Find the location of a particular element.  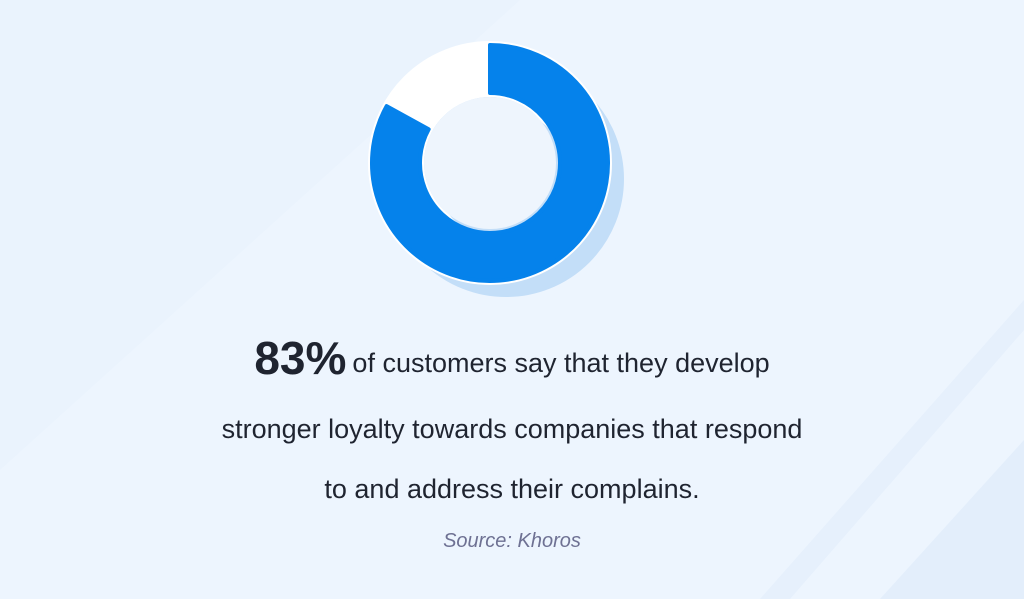

donut-slice-highlighted is located at coordinates (490, 163).